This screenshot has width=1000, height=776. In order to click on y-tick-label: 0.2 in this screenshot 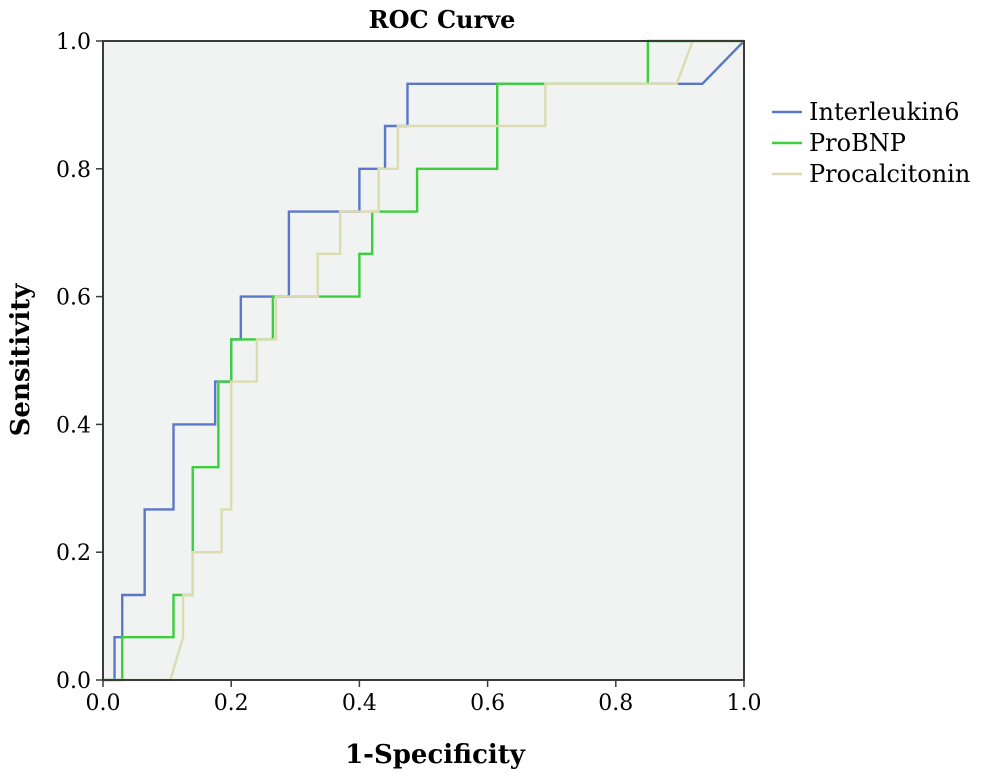, I will do `click(73, 553)`.